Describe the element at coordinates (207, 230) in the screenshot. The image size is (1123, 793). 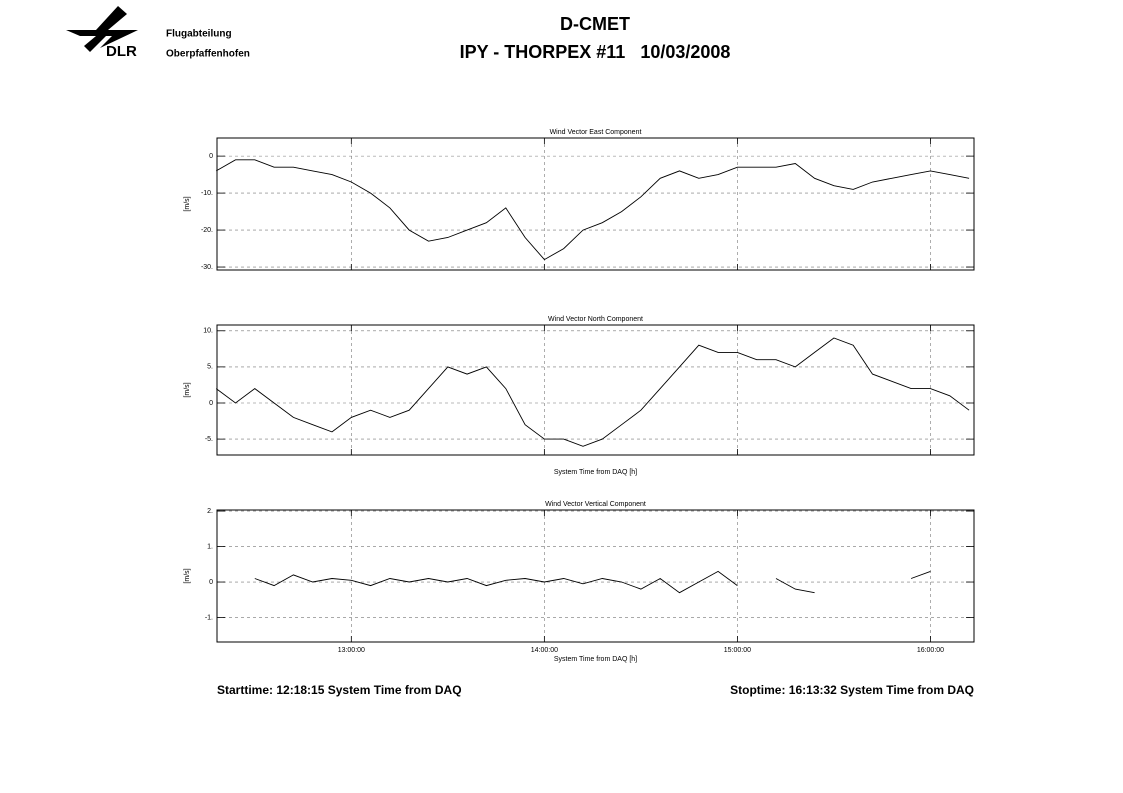
I see `y-tick-label: -20.` at that location.